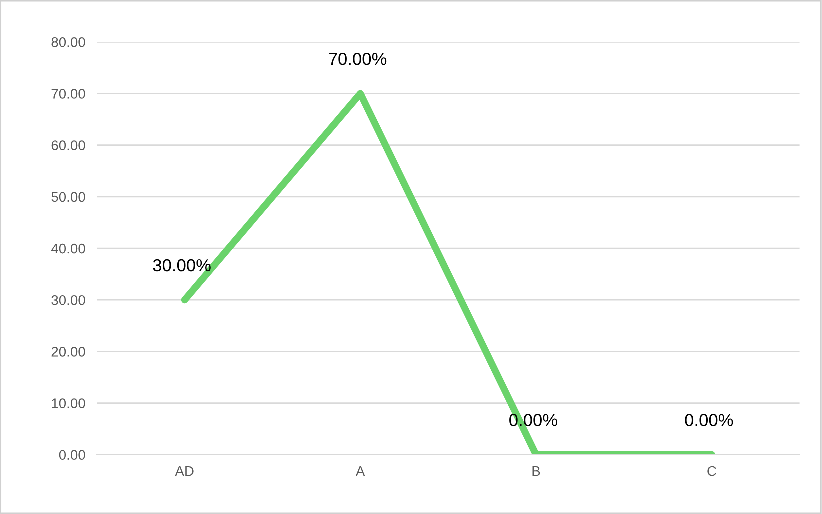 The image size is (822, 514). What do you see at coordinates (709, 420) in the screenshot?
I see `data-label: 0.00%` at bounding box center [709, 420].